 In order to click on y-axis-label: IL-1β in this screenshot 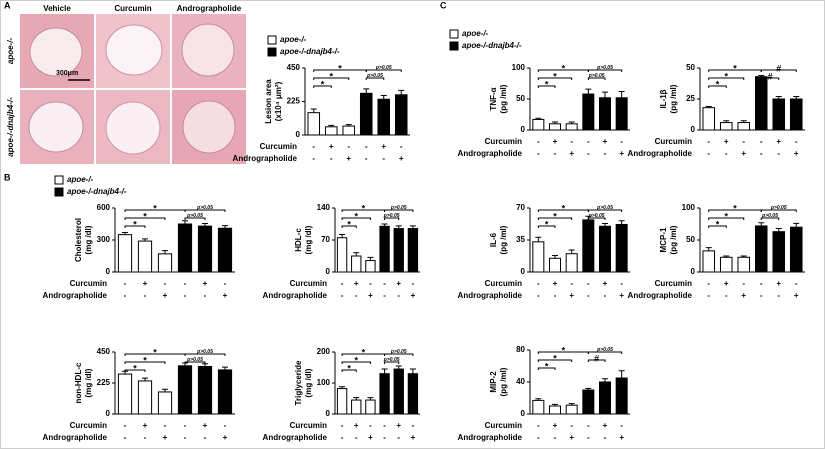, I will do `click(663, 98)`.